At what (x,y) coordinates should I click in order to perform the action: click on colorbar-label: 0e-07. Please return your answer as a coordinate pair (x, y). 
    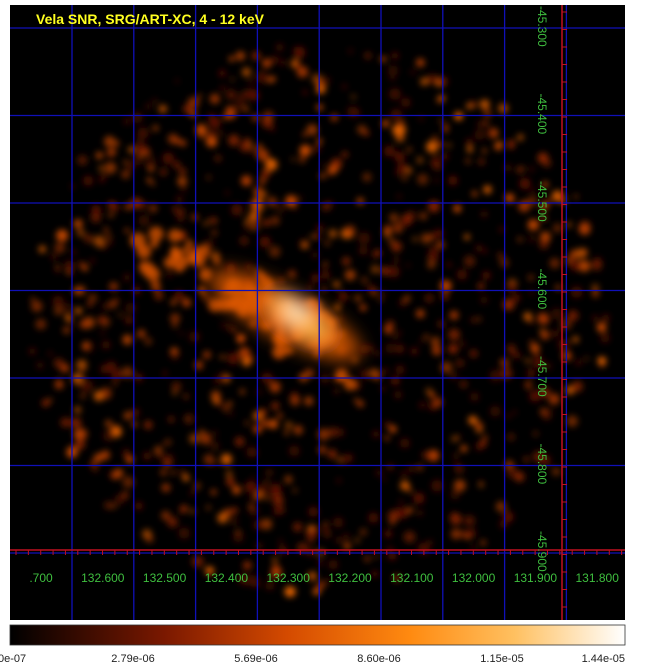
    Looking at the image, I should click on (13, 659).